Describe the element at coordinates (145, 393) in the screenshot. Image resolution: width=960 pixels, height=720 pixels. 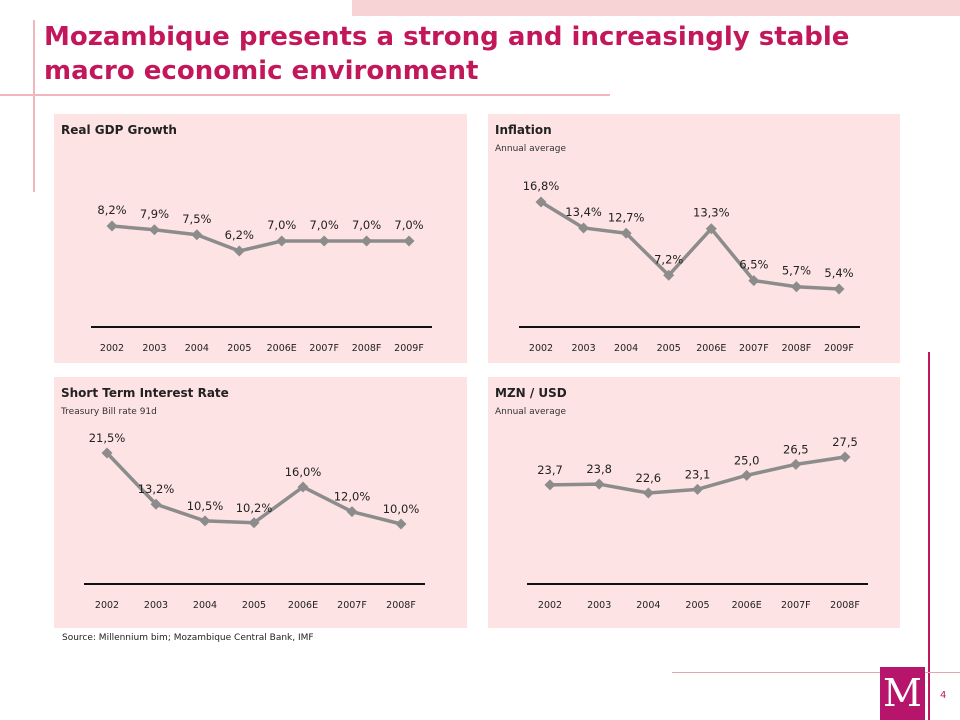
I see `interest-chart-title: Short Term Interest Rate` at that location.